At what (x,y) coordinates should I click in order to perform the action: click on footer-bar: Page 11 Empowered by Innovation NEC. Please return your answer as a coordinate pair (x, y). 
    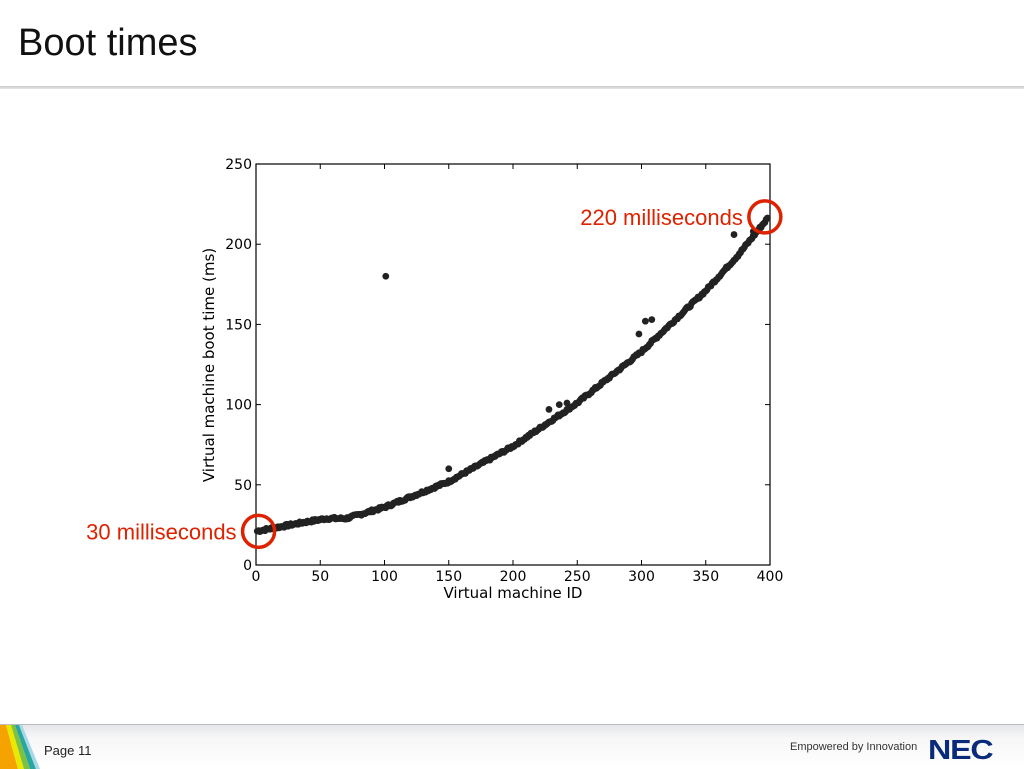
    Looking at the image, I should click on (512, 746).